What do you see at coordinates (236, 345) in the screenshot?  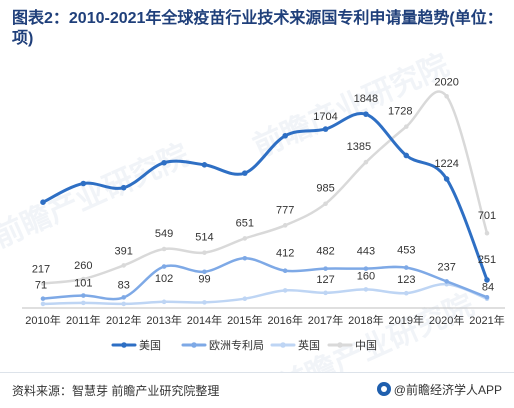 I see `legend-label: 欧洲专利局` at bounding box center [236, 345].